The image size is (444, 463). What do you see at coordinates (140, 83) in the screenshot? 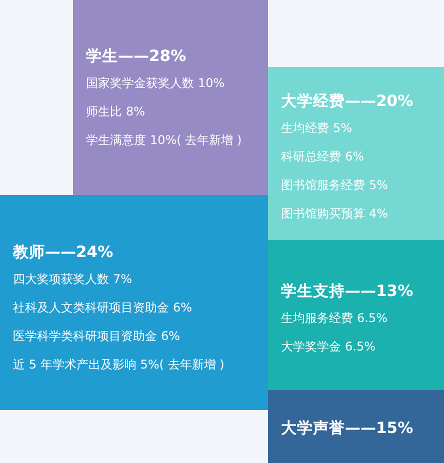
I see `category-label: 国家奖学金获奖人数` at bounding box center [140, 83].